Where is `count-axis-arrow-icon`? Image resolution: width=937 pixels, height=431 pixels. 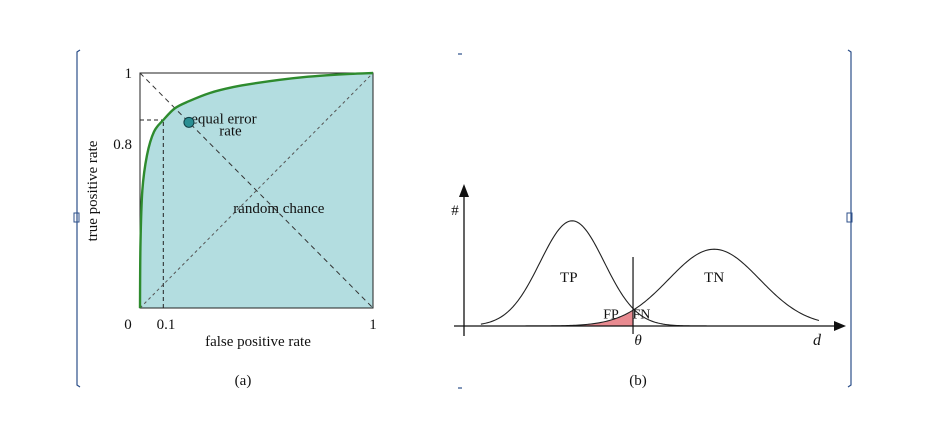 count-axis-arrow-icon is located at coordinates (464, 190).